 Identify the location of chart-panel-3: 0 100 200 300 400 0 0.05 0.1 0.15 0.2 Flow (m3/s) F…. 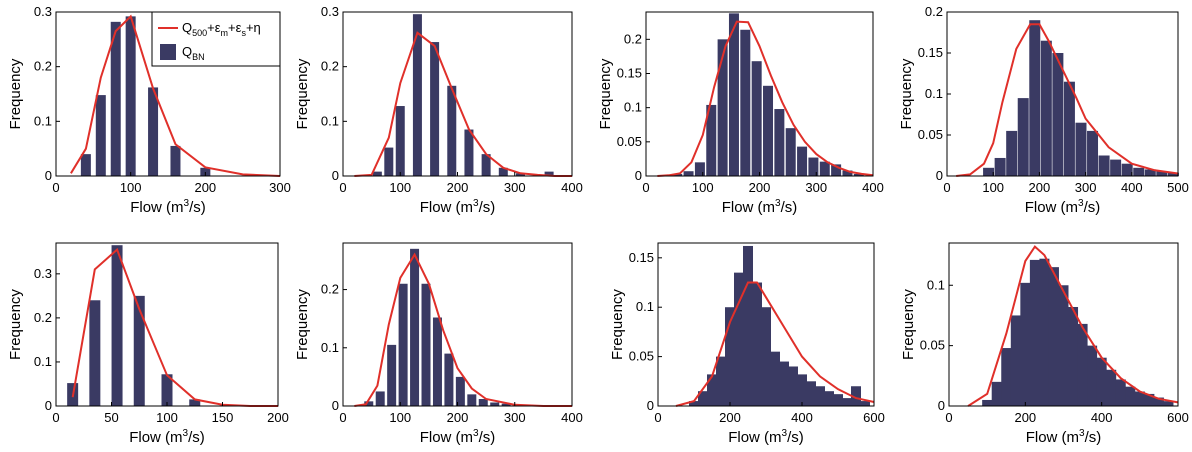
(740, 113).